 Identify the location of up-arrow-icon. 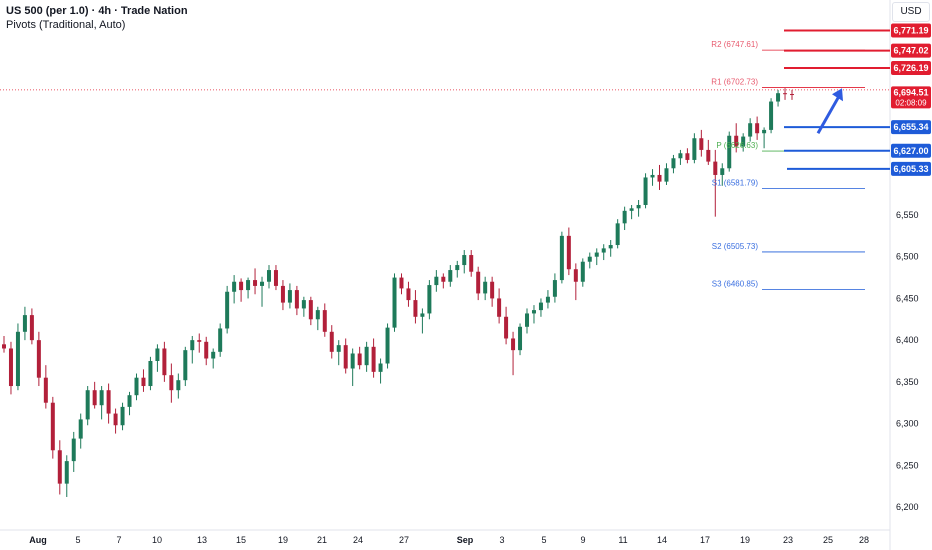
(828, 114).